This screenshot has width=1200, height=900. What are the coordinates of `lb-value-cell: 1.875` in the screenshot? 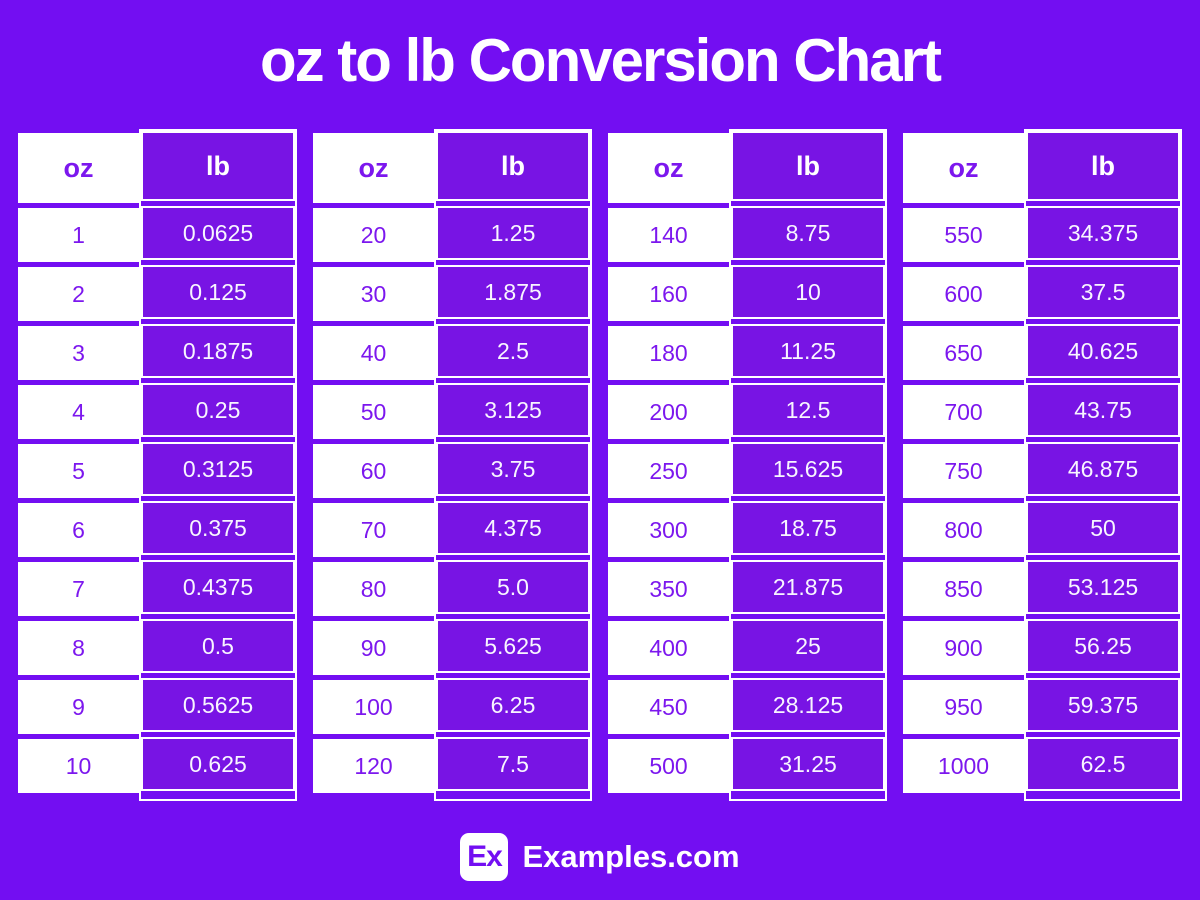 It's located at (513, 292).